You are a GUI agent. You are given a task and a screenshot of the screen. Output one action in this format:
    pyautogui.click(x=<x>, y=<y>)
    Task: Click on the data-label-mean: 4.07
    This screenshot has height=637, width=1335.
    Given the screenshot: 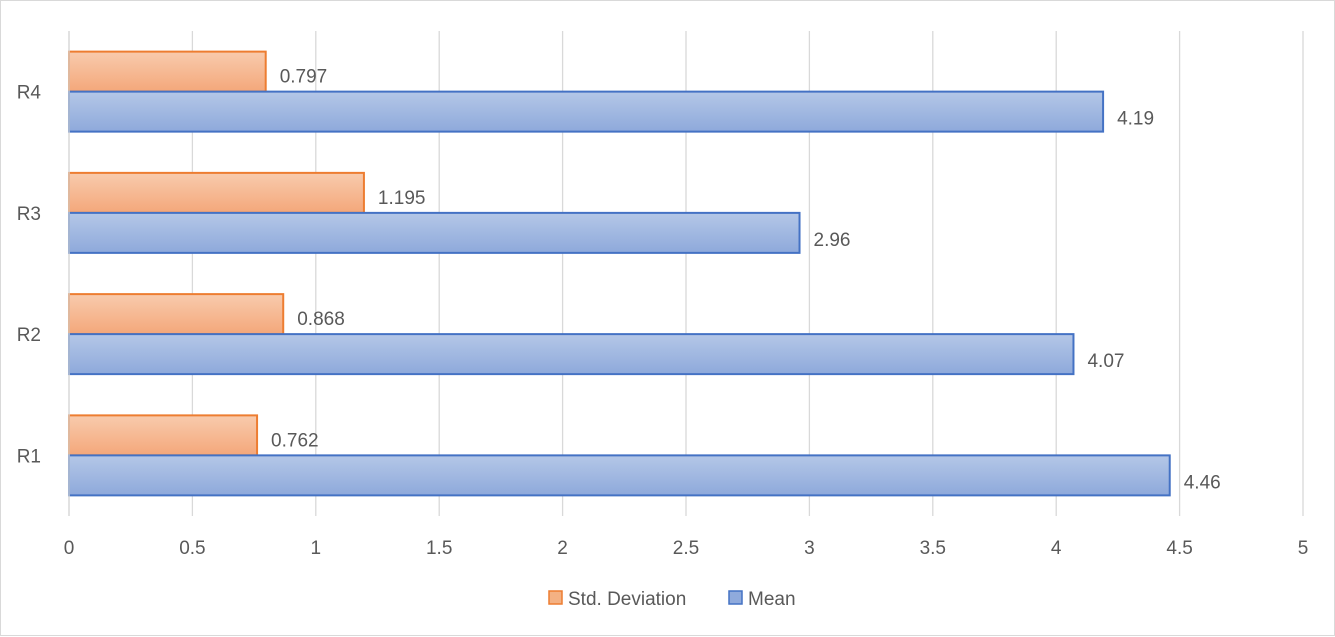 What is the action you would take?
    pyautogui.click(x=1105, y=361)
    